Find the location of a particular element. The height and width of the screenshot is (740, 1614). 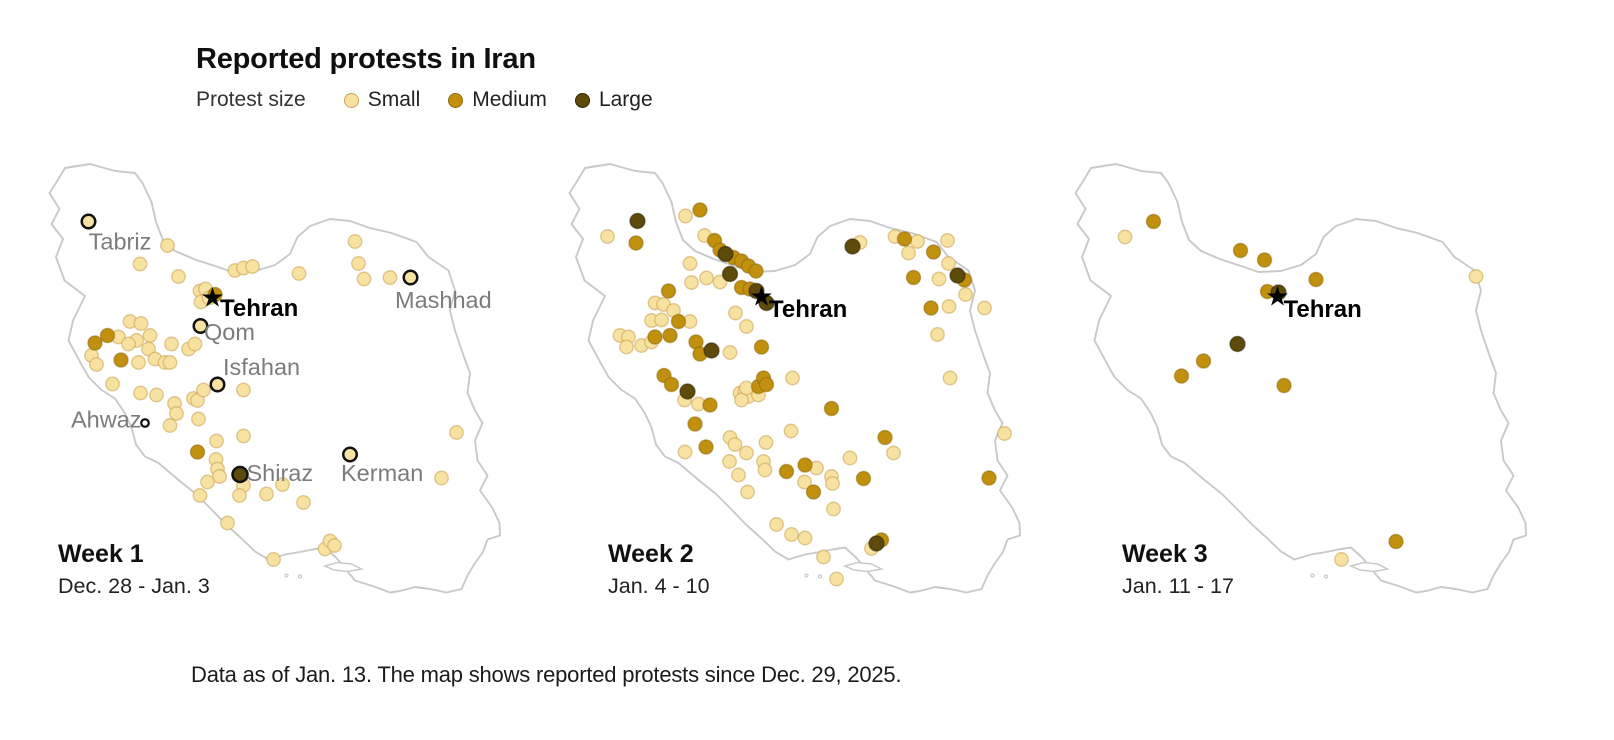

week-label-1: Week 1 Dec. 28 - Jan. 3 is located at coordinates (134, 569).